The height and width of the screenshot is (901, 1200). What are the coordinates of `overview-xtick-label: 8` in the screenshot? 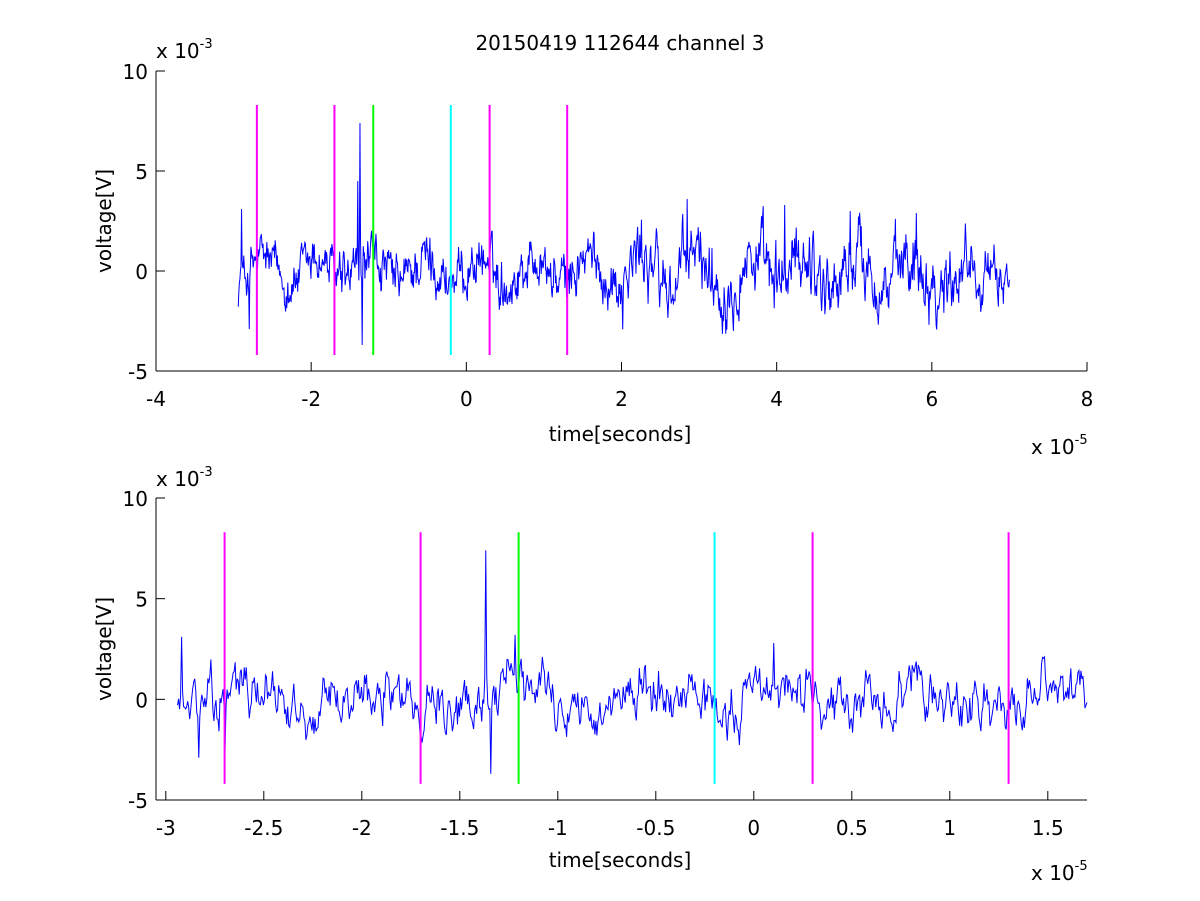 It's located at (1087, 399).